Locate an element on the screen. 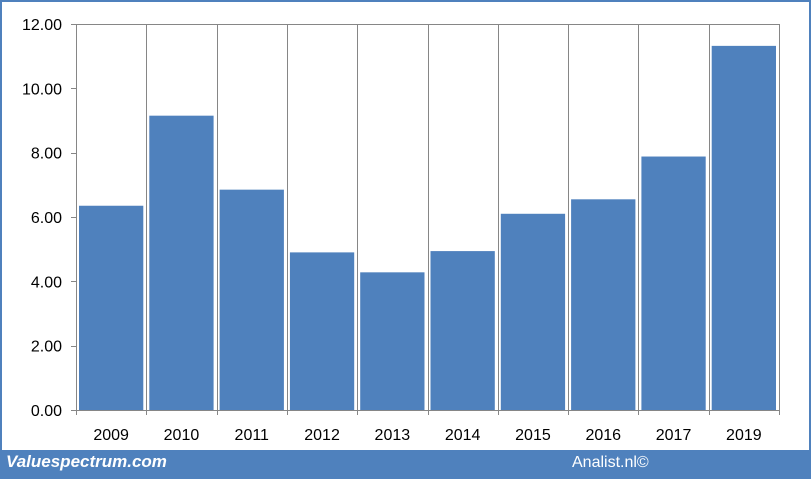 The image size is (811, 479). x-tick-label: 2015 is located at coordinates (533, 435).